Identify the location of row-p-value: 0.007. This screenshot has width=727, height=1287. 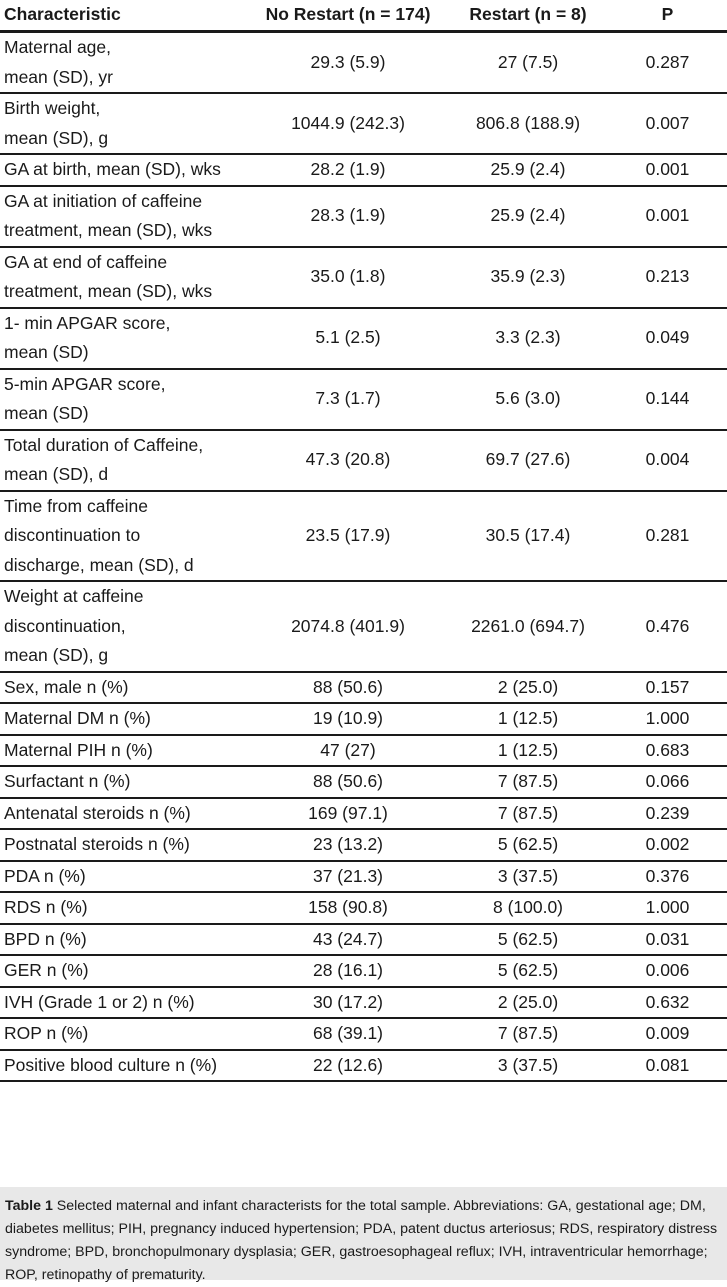
(667, 124).